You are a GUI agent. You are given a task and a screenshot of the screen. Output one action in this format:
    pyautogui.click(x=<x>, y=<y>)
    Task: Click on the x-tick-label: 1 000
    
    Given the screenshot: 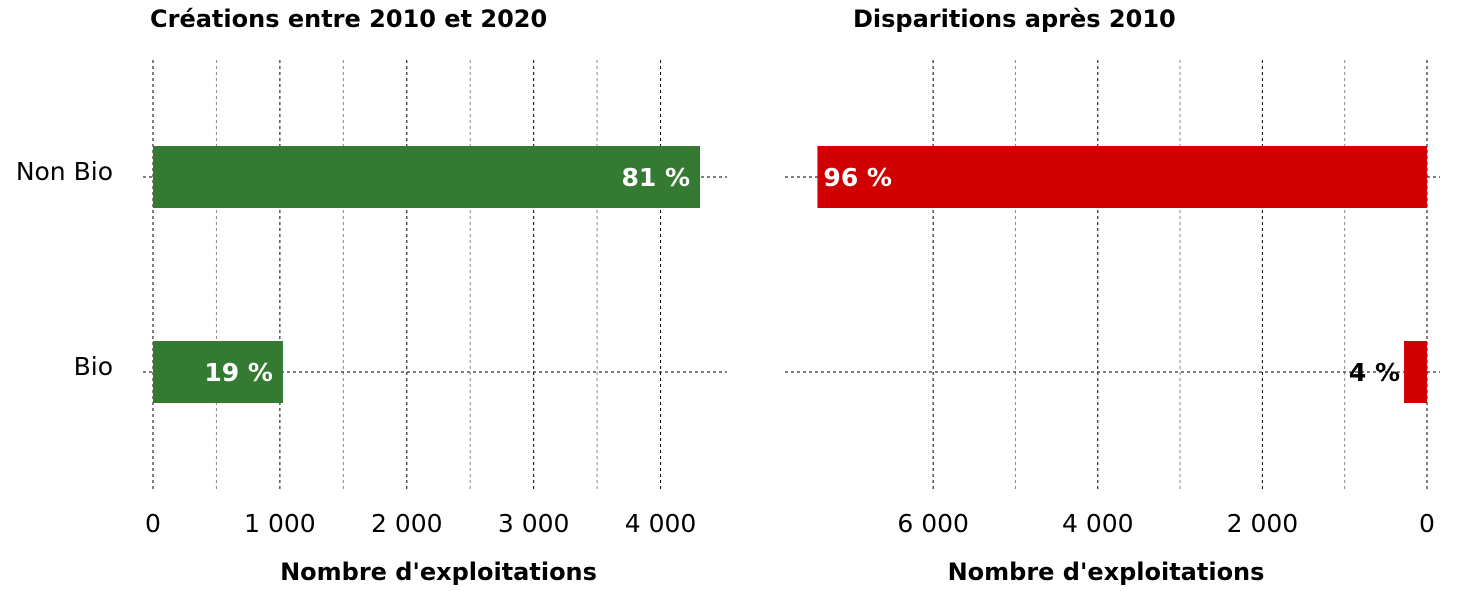 What is the action you would take?
    pyautogui.click(x=280, y=523)
    